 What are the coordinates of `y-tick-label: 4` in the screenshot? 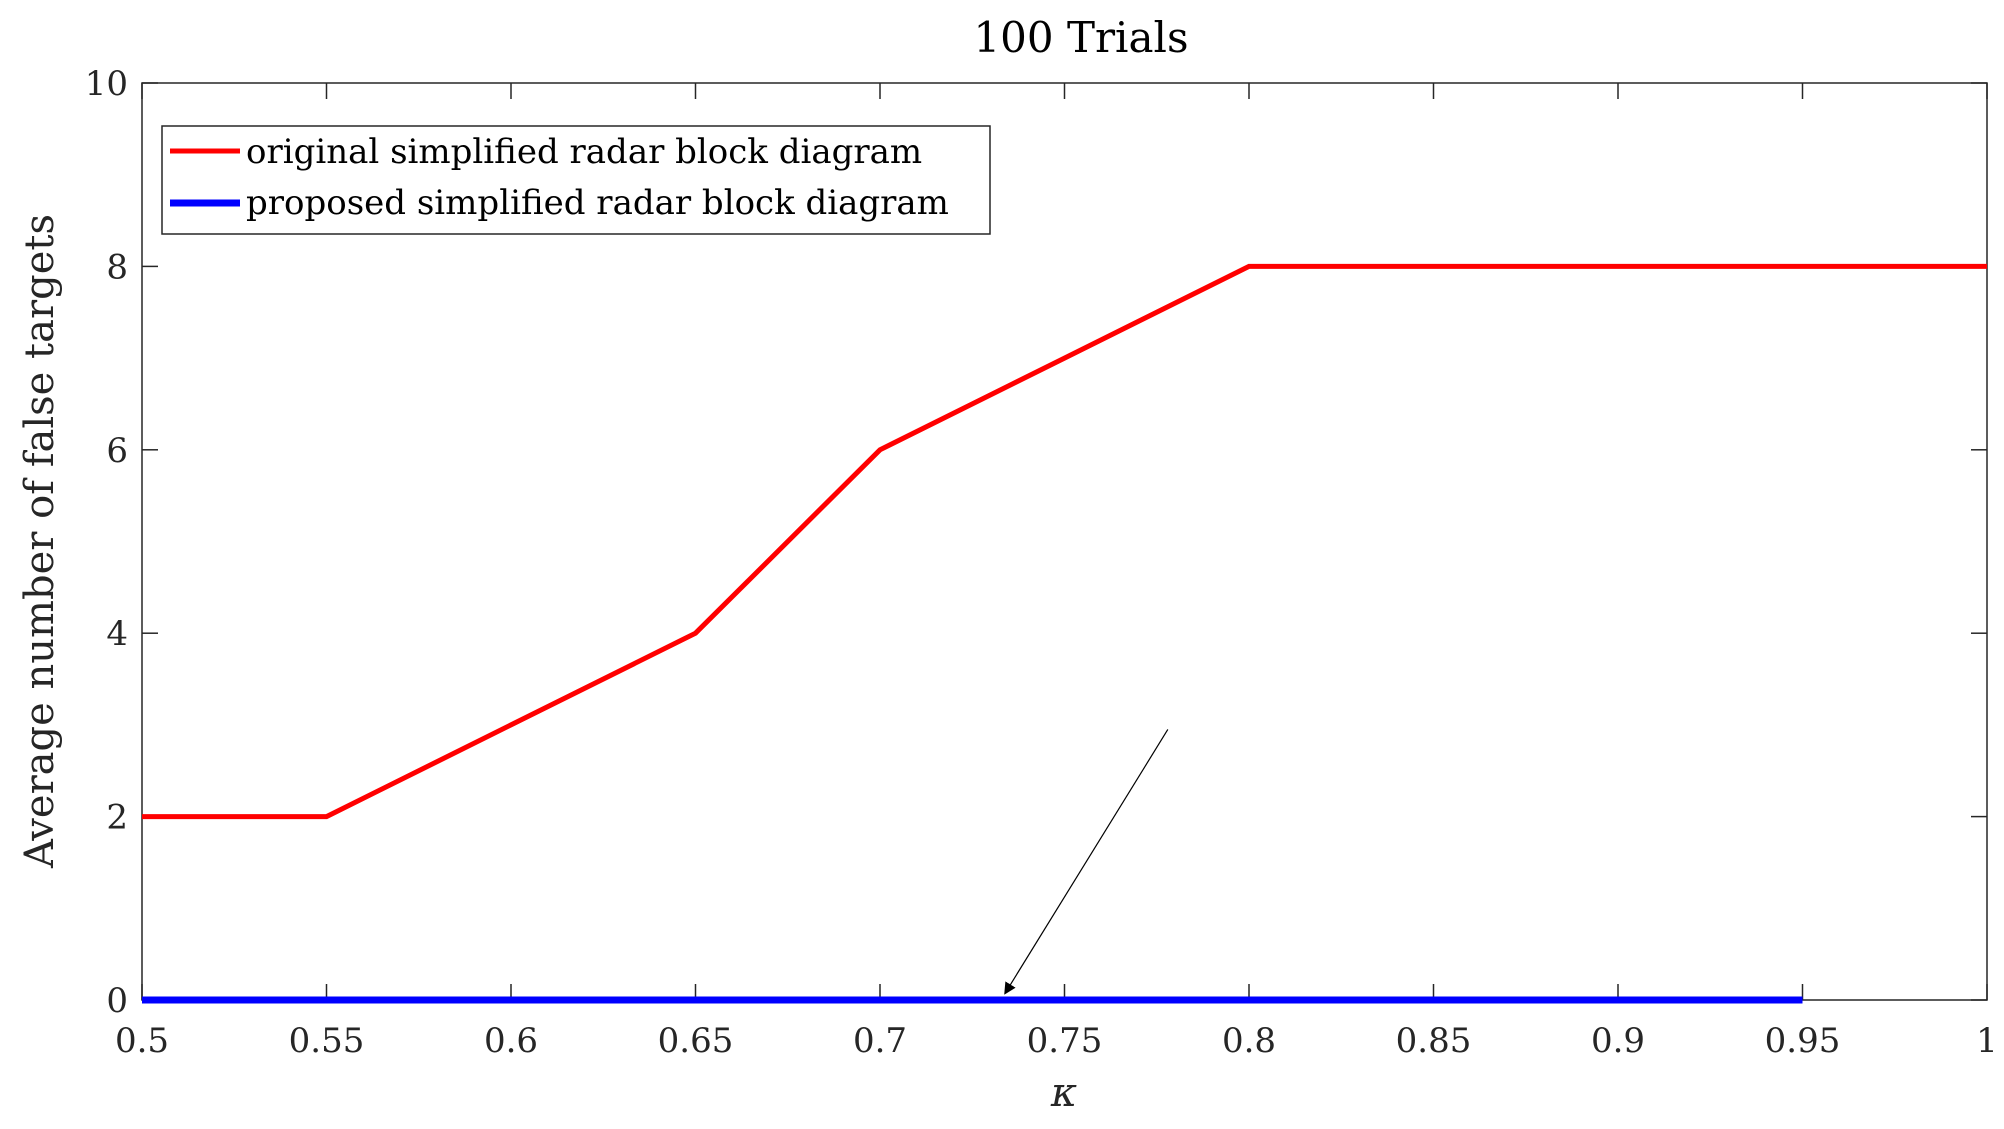 It's located at (117, 634).